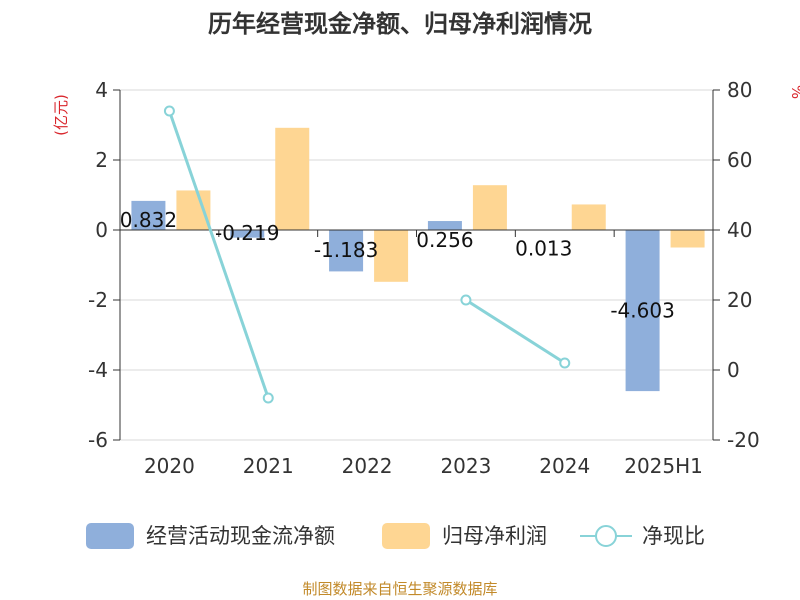 This screenshot has width=800, height=600. I want to click on right-tick-label: 0, so click(733, 370).